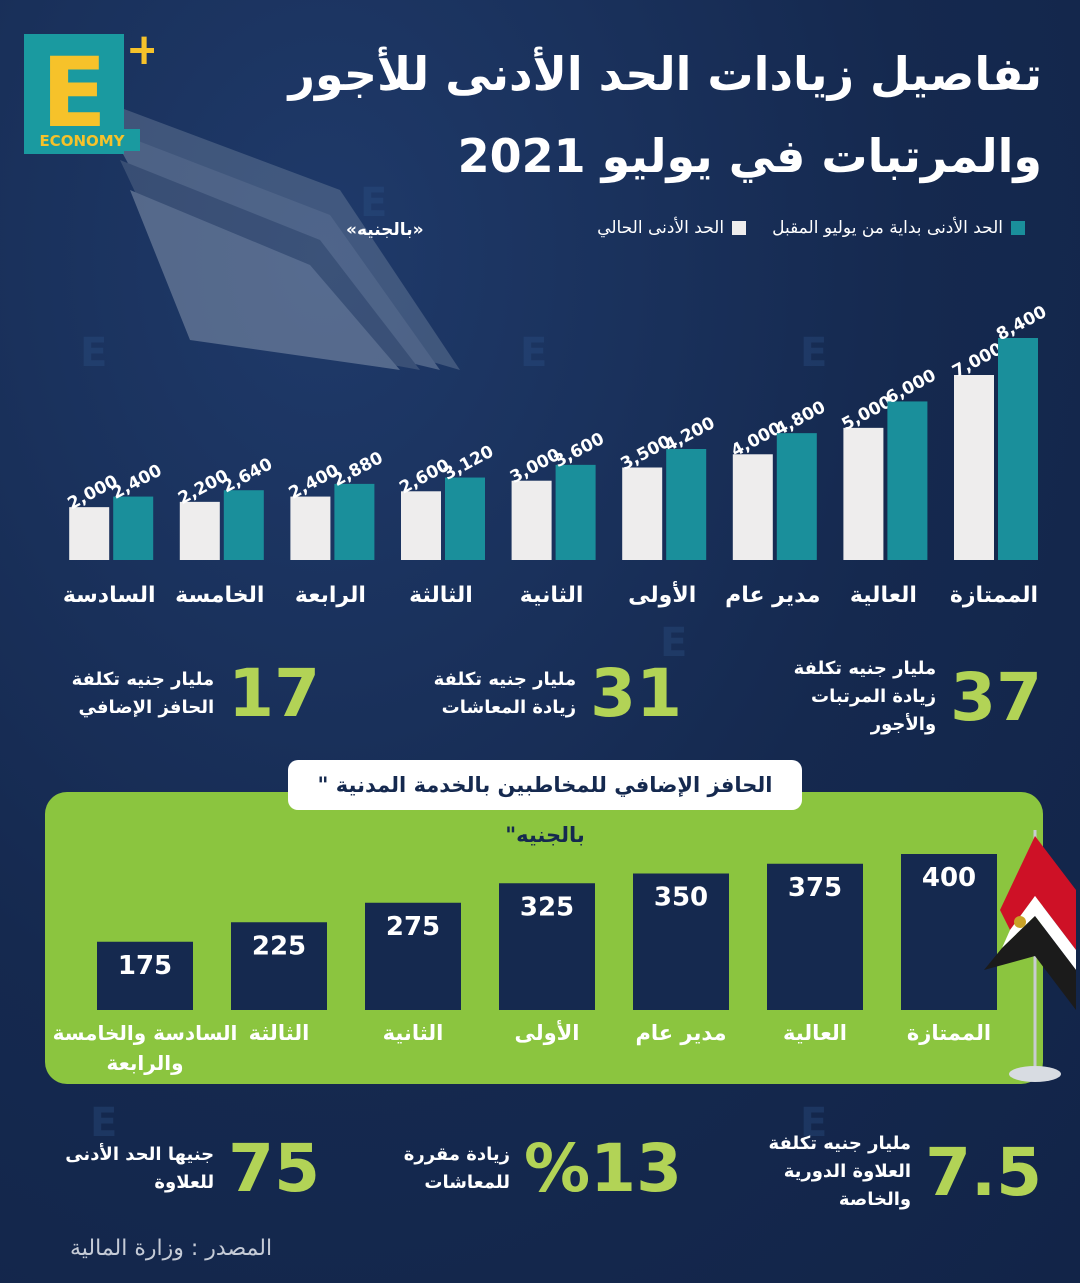  Describe the element at coordinates (219, 595) in the screenshot. I see `category-label: الخامسة` at that location.